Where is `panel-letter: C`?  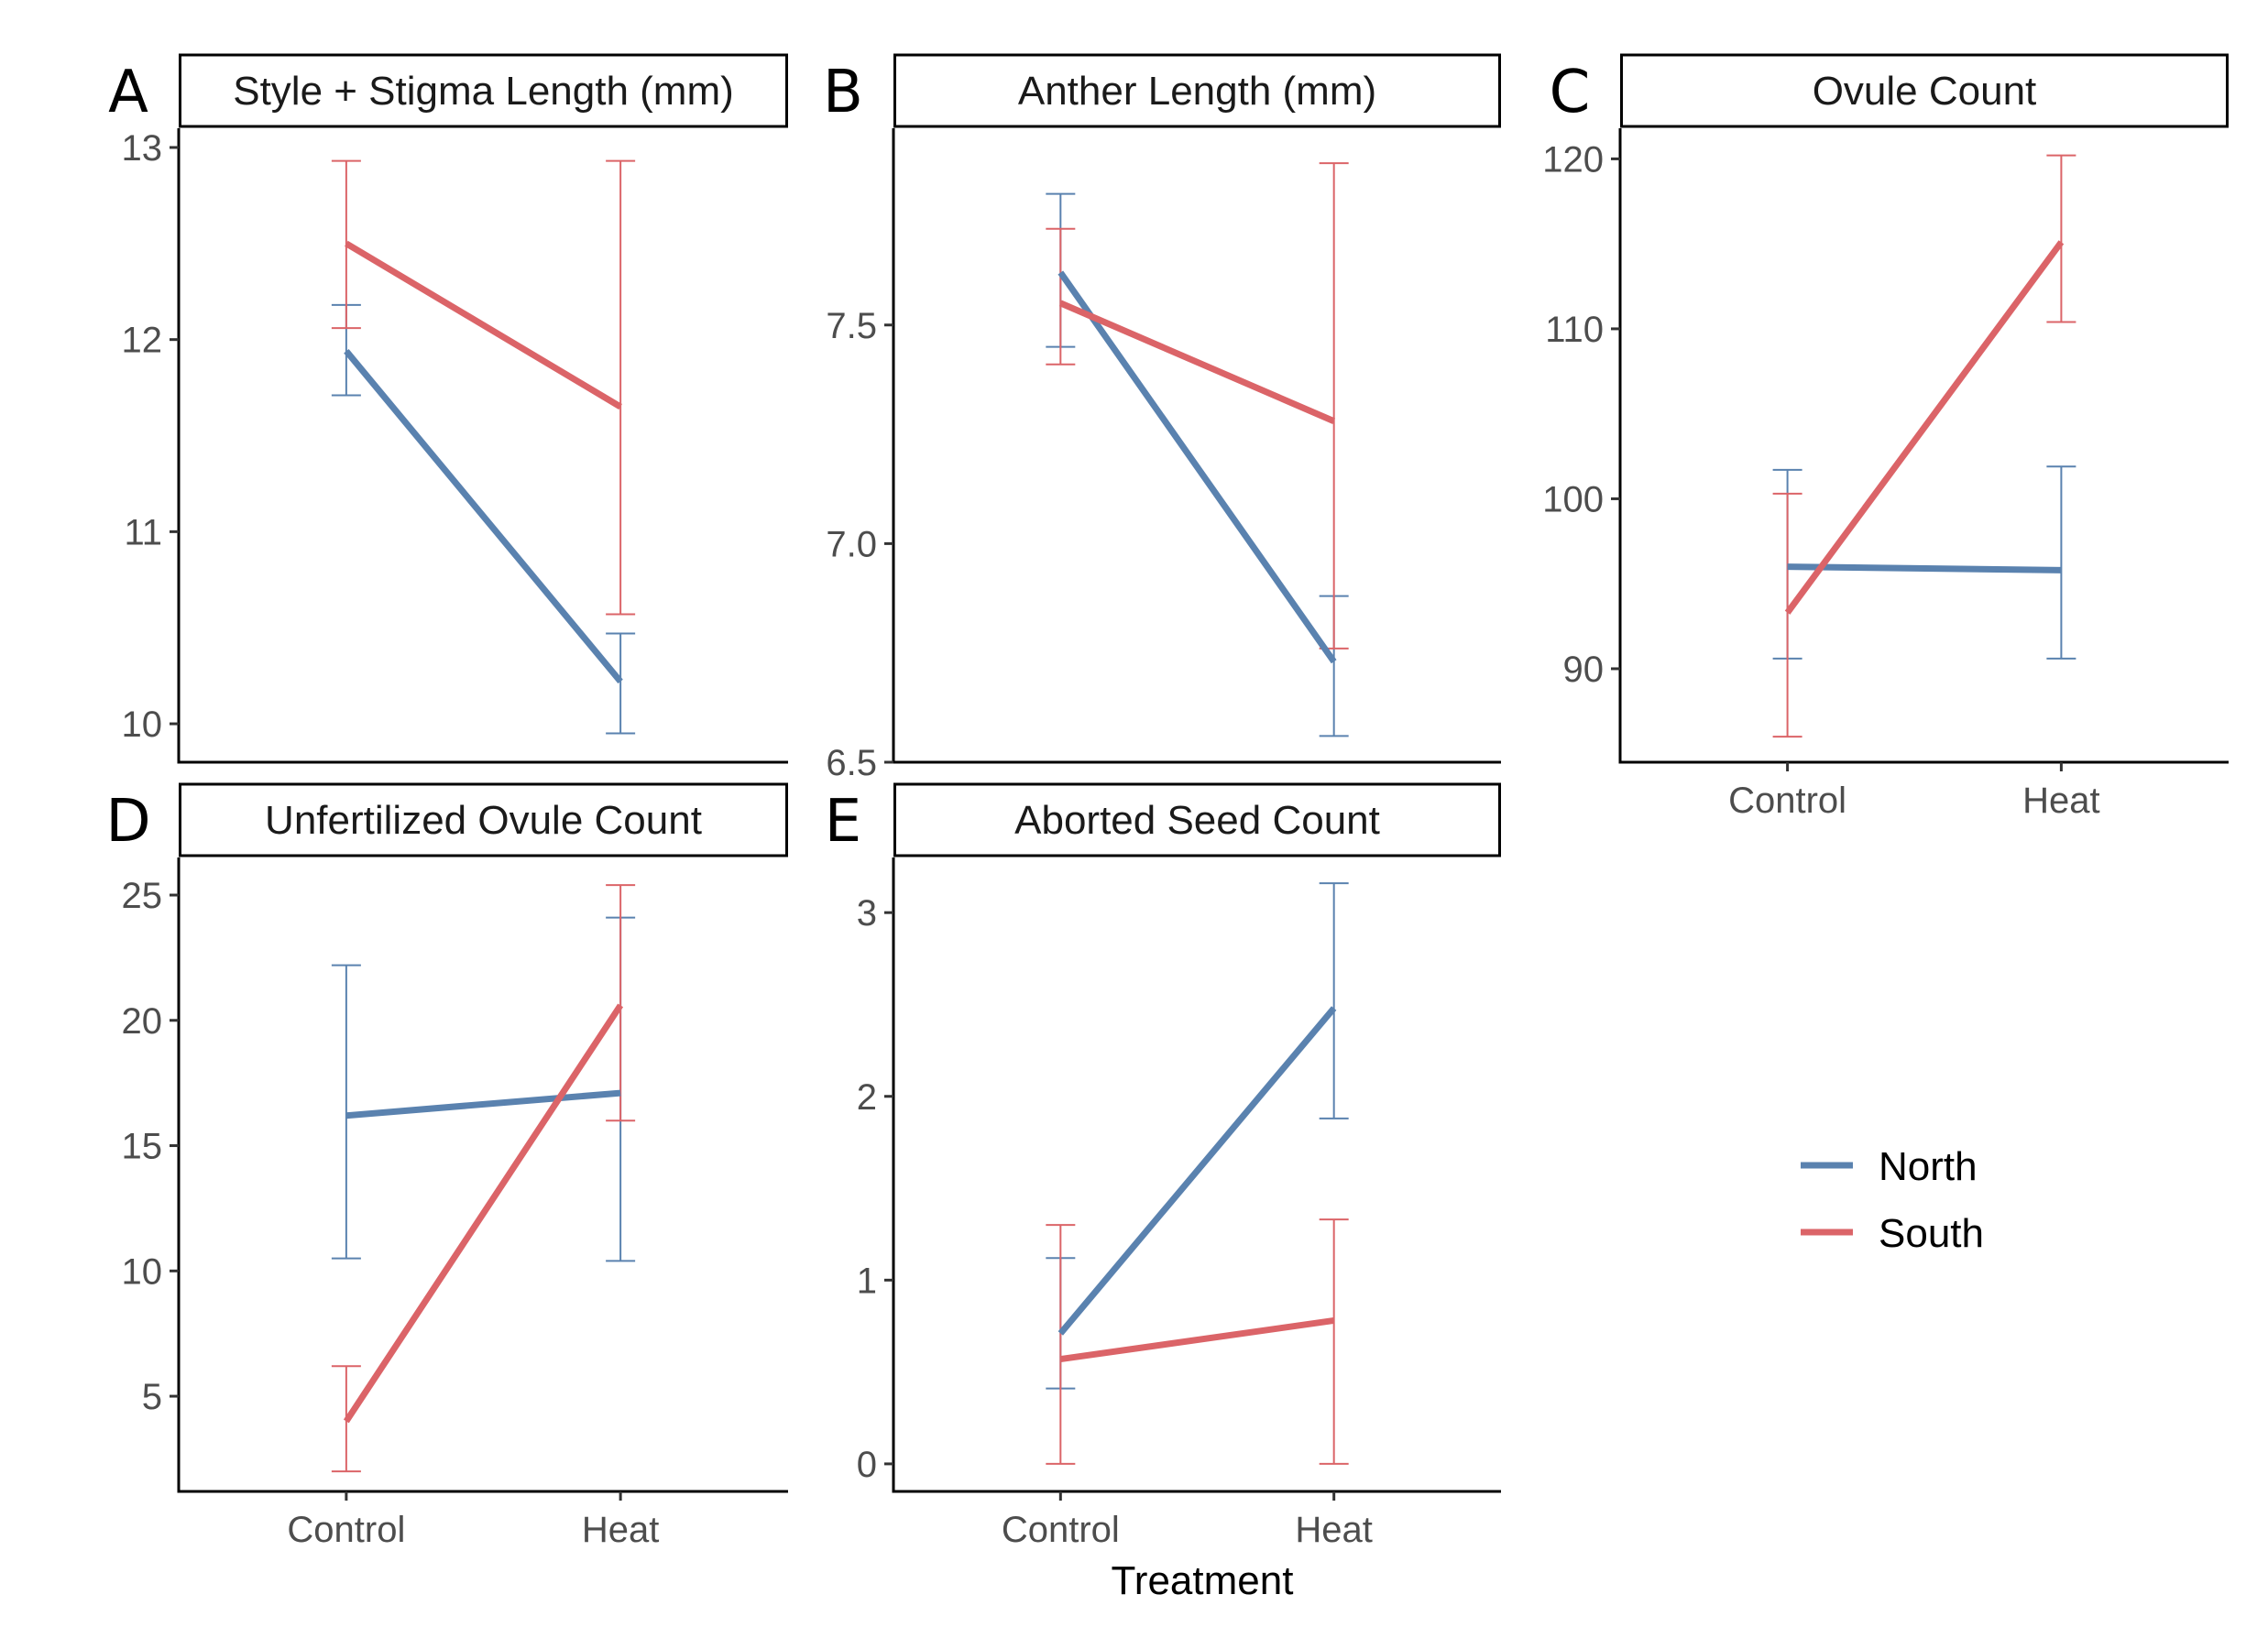 panel-letter: C is located at coordinates (1570, 92).